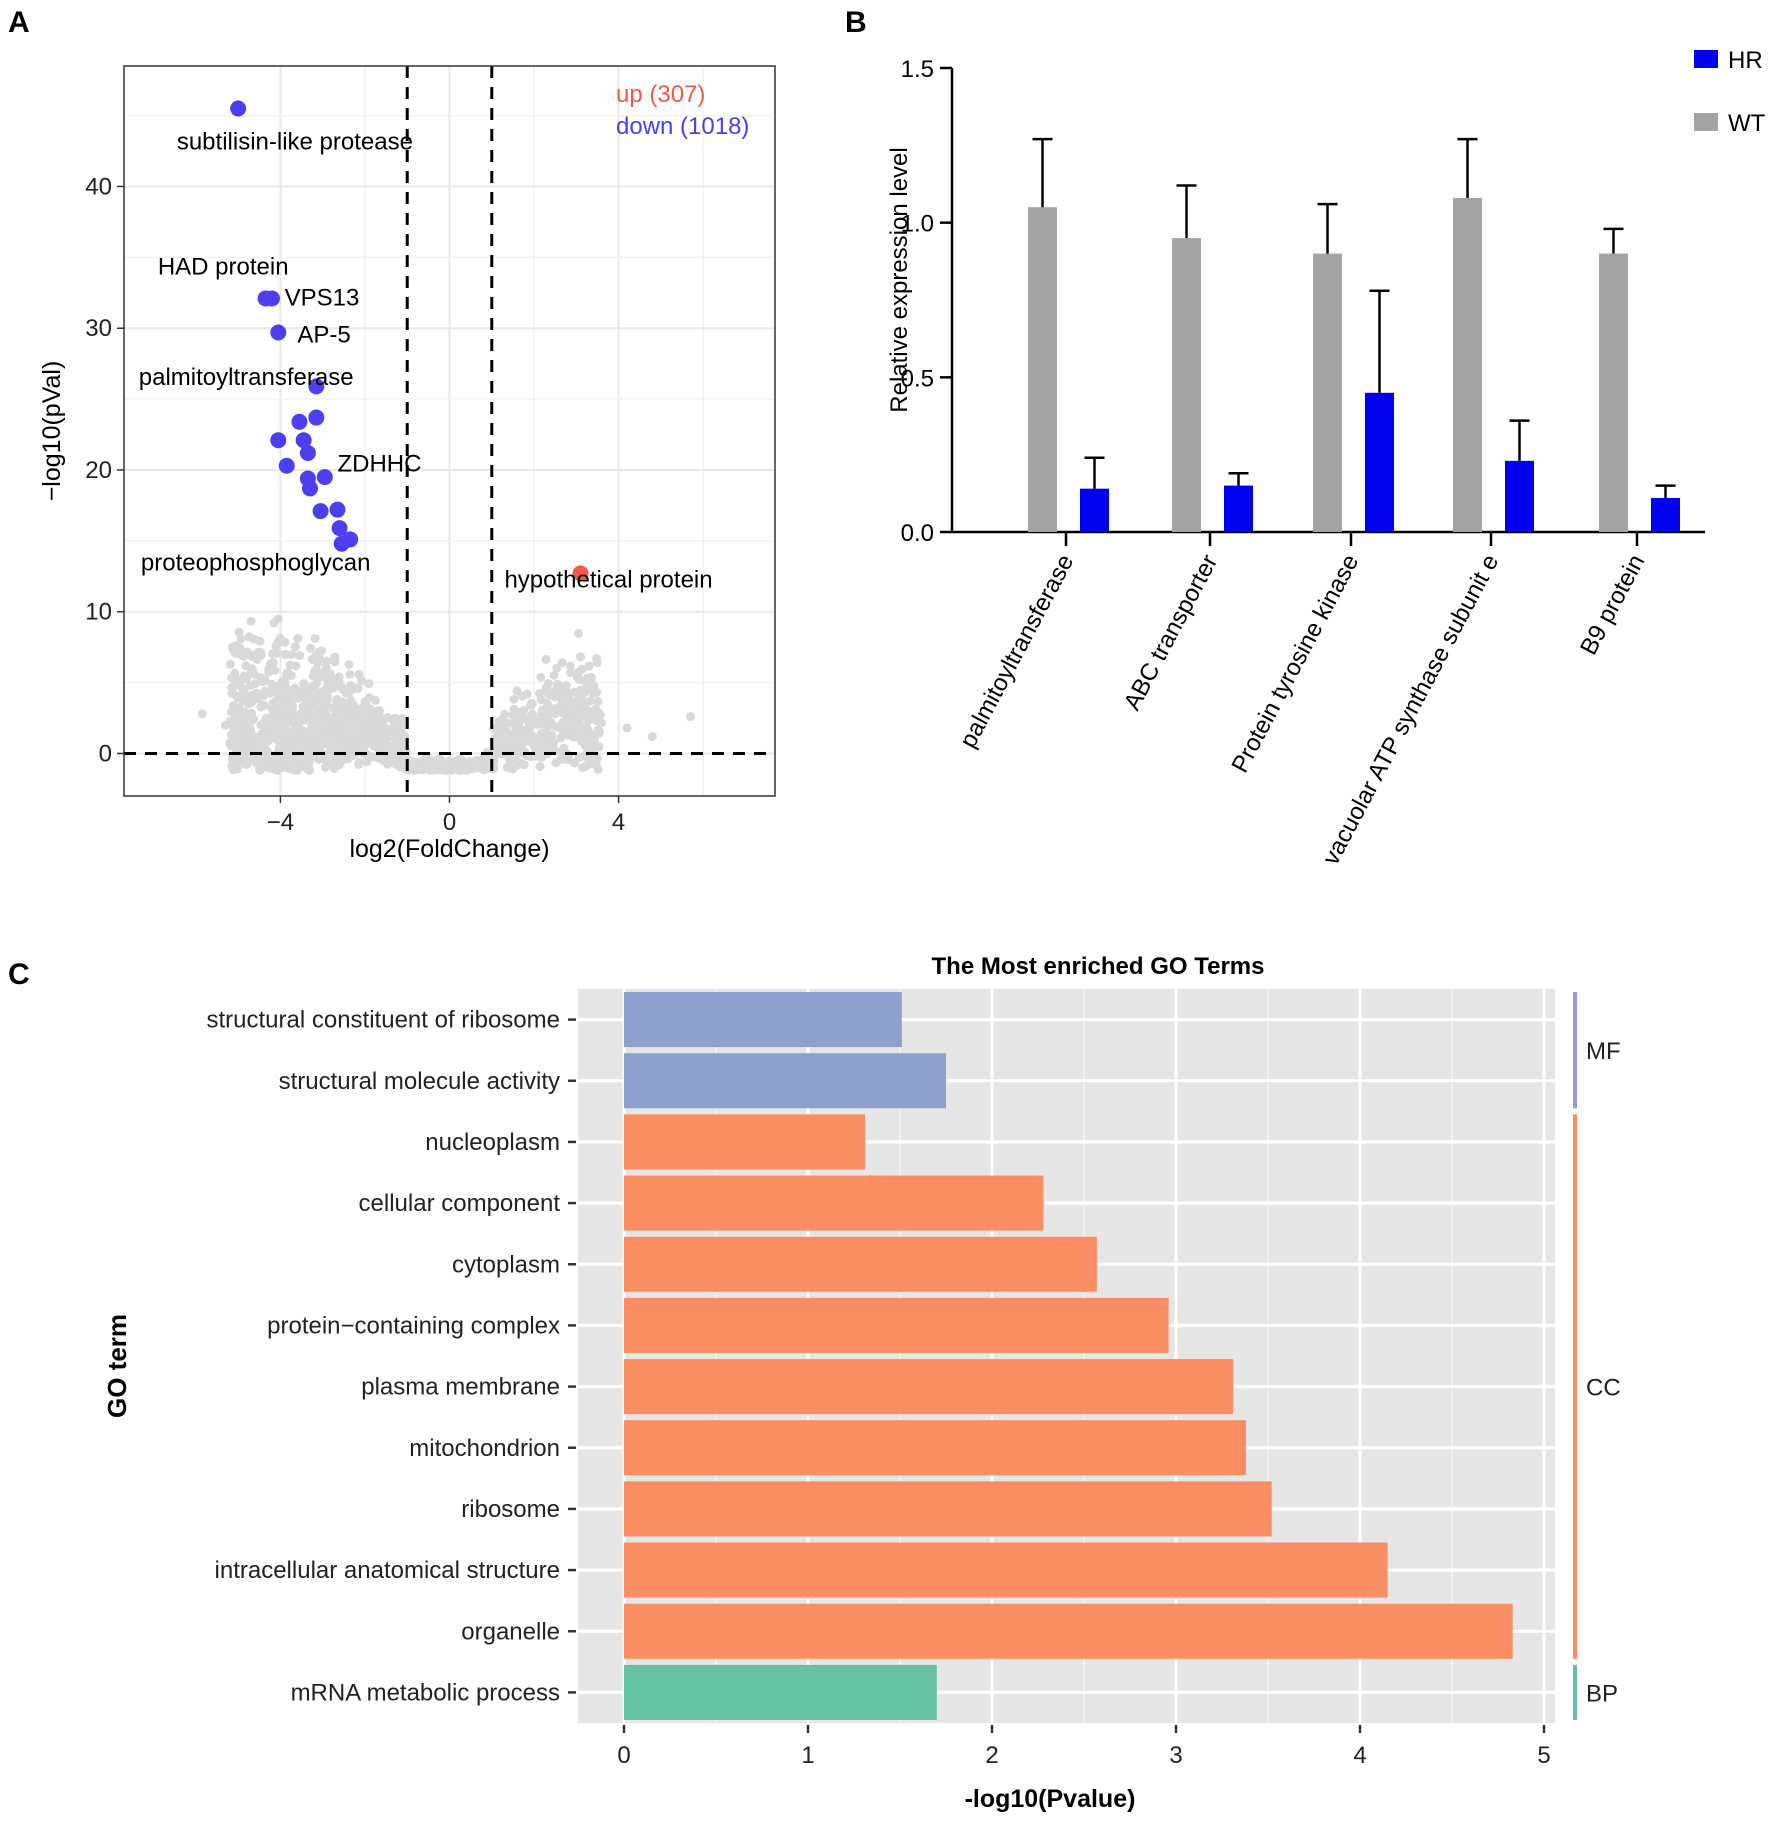 The height and width of the screenshot is (1821, 1775). Describe the element at coordinates (1613, 392) in the screenshot. I see `bar-wt` at that location.